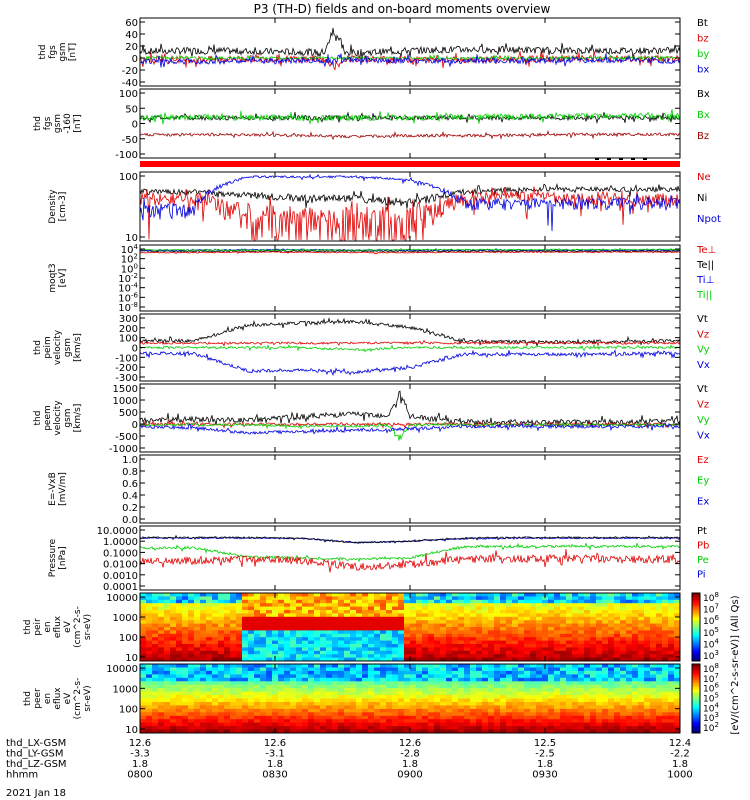  Describe the element at coordinates (128, 329) in the screenshot. I see `y-tick-label: 200` at that location.